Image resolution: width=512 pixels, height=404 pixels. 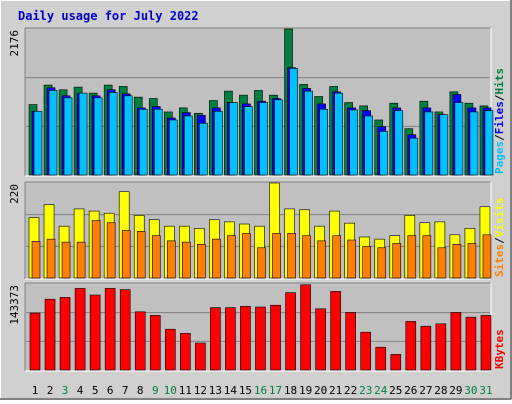 I want to click on legend-label: Hits, so click(x=499, y=81).